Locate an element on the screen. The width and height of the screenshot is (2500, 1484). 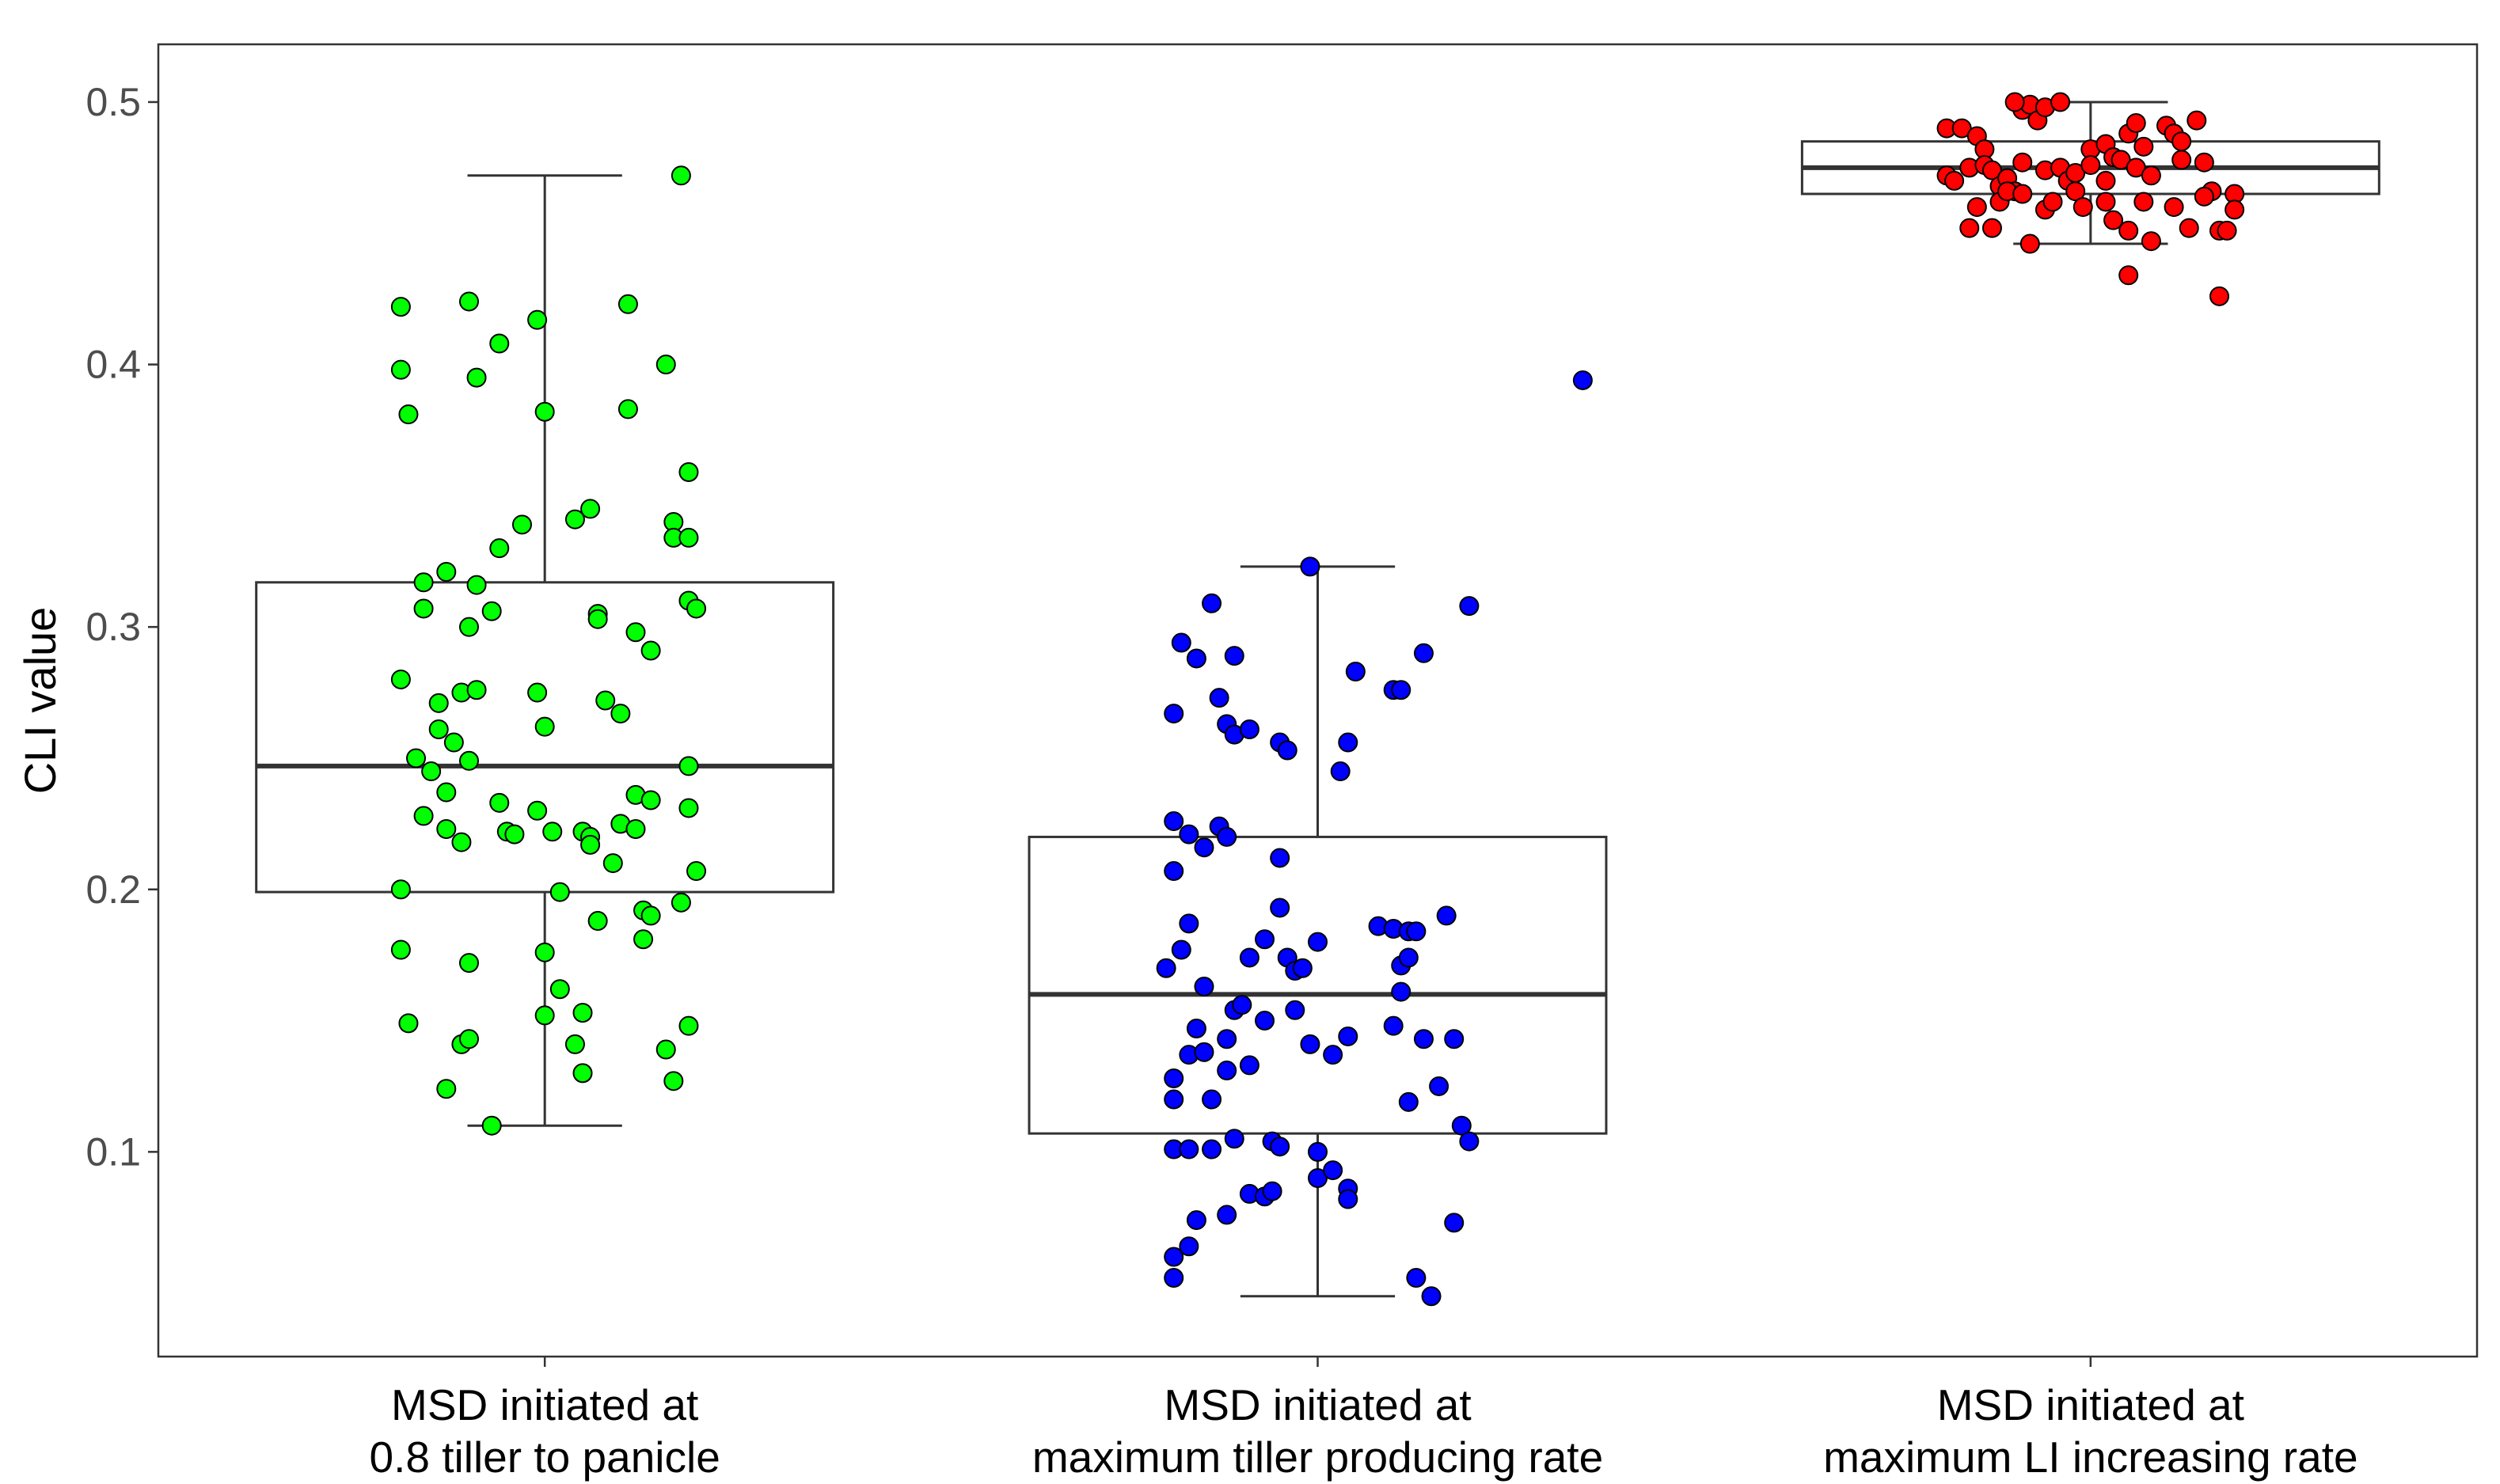
y-tick-label: 0.5 is located at coordinates (113, 102).